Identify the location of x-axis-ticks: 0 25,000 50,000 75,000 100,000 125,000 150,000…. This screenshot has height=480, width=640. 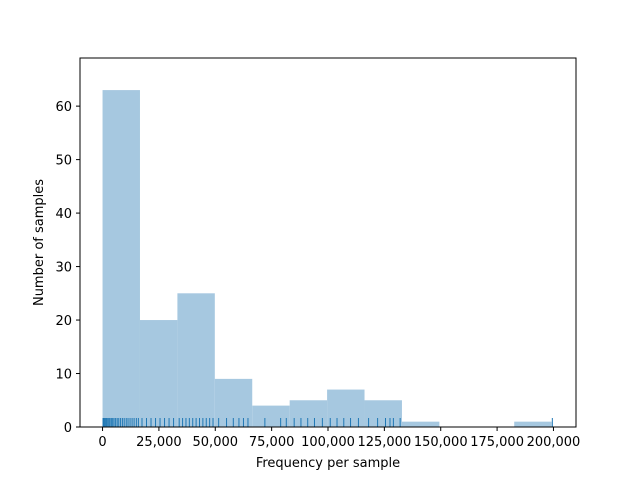
(339, 438).